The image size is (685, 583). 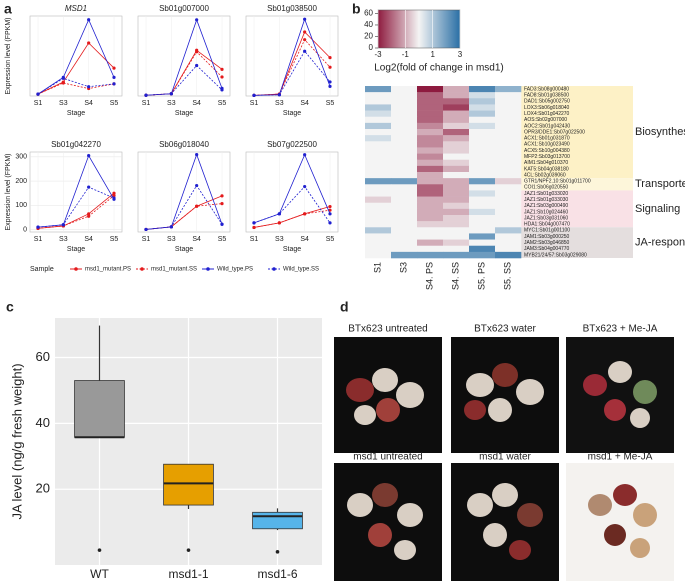 I want to click on colorbar-tick-label: -1, so click(x=406, y=54).